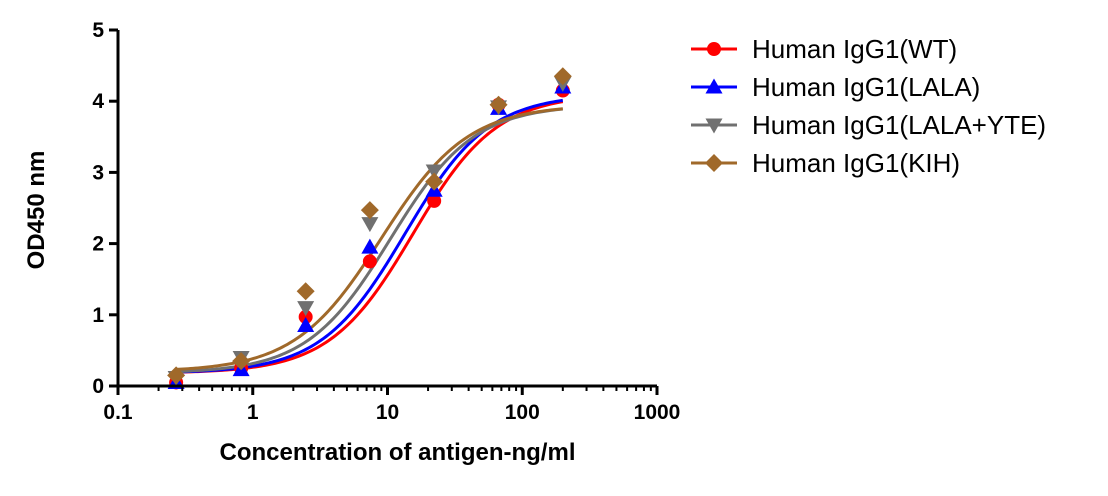 The width and height of the screenshot is (1108, 496). Describe the element at coordinates (398, 452) in the screenshot. I see `x-axis-title: Concentration of antigen-ng/ml` at that location.